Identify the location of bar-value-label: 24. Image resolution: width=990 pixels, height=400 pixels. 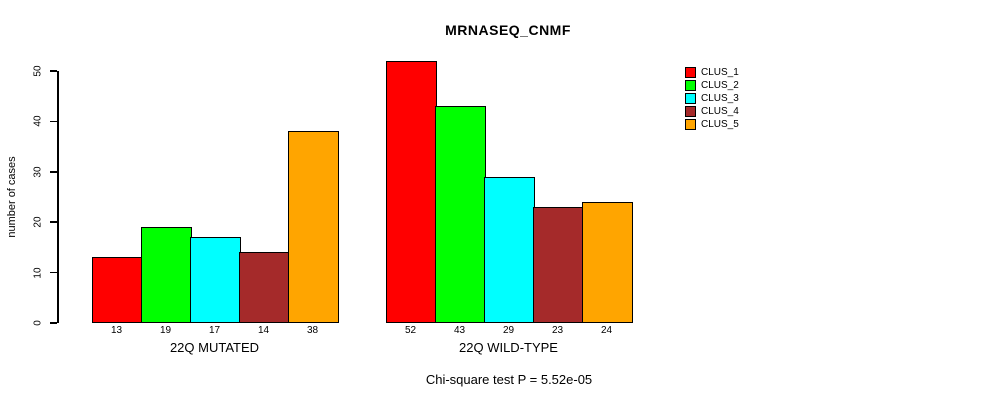
(606, 330).